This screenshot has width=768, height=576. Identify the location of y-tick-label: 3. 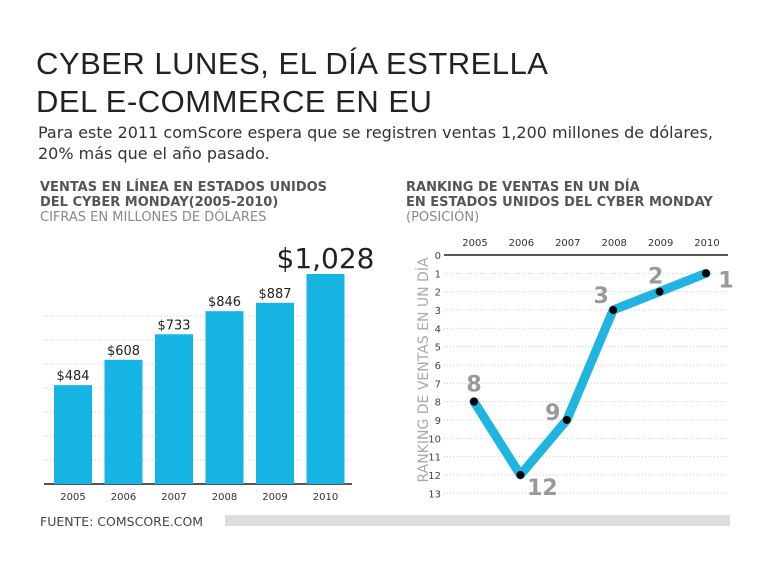
(438, 311).